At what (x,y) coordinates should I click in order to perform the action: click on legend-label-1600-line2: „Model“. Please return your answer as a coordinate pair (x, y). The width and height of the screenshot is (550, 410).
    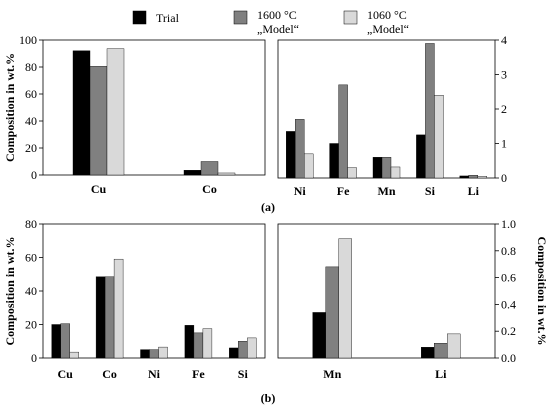
    Looking at the image, I should click on (278, 29).